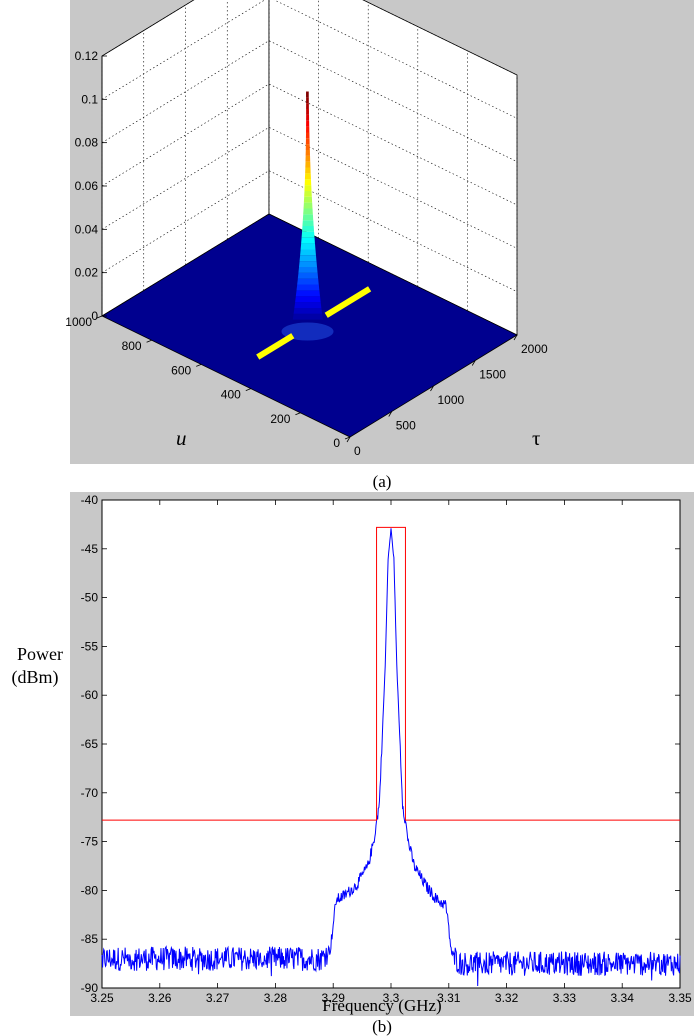 The height and width of the screenshot is (1036, 694). What do you see at coordinates (90, 646) in the screenshot?
I see `y-tick-label: -55` at bounding box center [90, 646].